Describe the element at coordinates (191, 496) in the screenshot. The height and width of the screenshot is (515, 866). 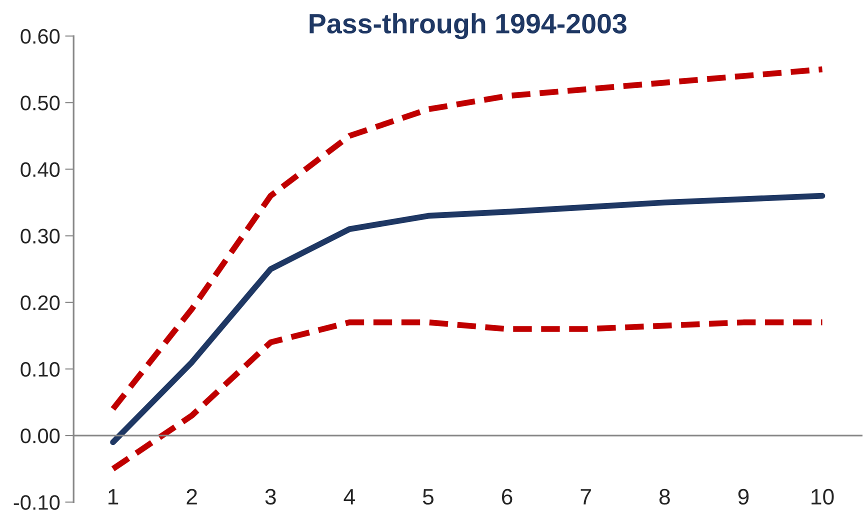
I see `x-tick-label: 2` at that location.